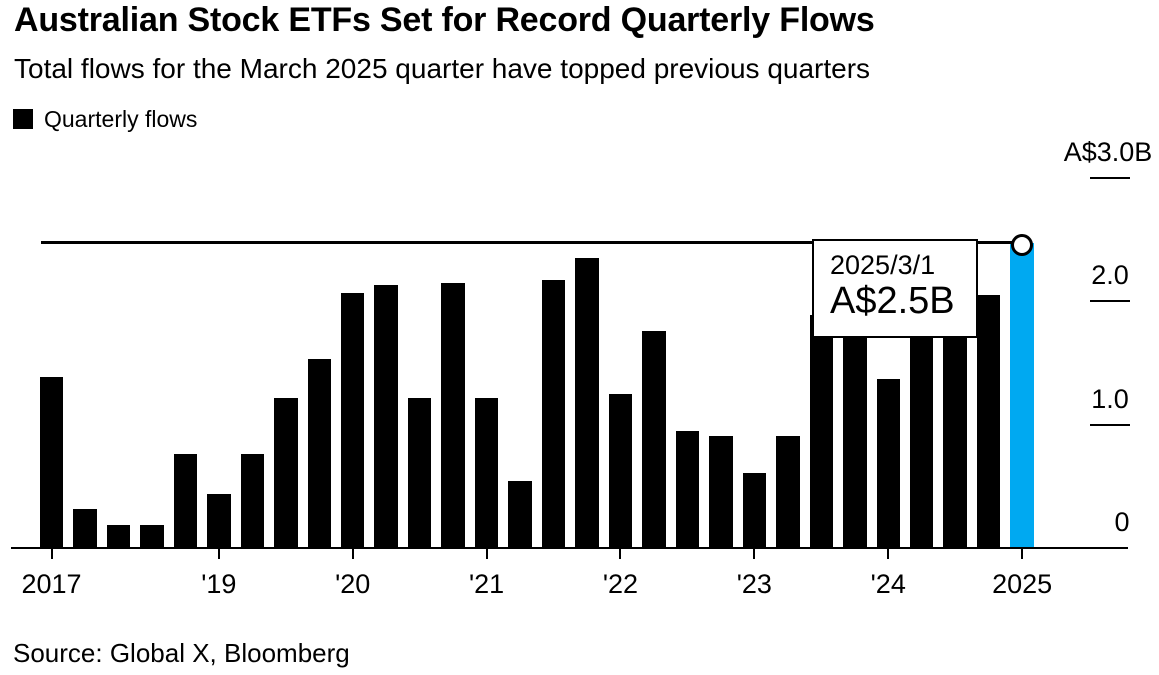  Describe the element at coordinates (219, 520) in the screenshot. I see `bar-2019-q1` at that location.